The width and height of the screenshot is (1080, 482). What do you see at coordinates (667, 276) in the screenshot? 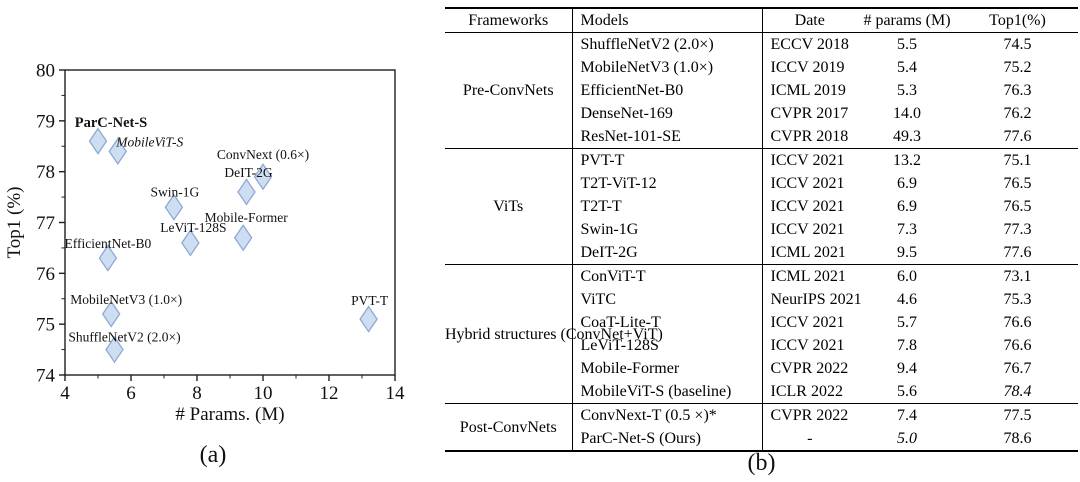
I see `model-cell: ConViT-T` at bounding box center [667, 276].